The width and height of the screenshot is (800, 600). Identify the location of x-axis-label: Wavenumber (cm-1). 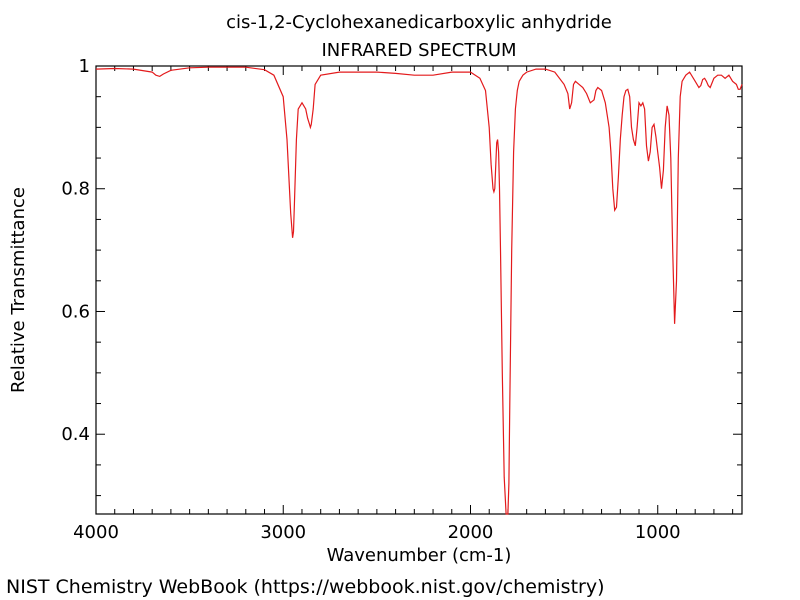
(419, 555).